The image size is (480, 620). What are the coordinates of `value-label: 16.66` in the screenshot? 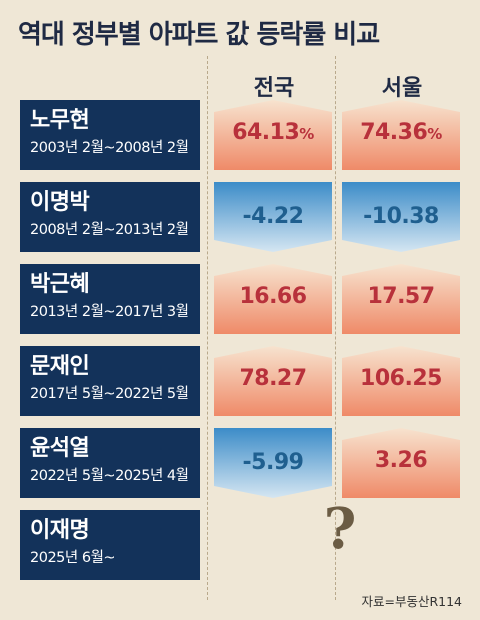 It's located at (273, 296).